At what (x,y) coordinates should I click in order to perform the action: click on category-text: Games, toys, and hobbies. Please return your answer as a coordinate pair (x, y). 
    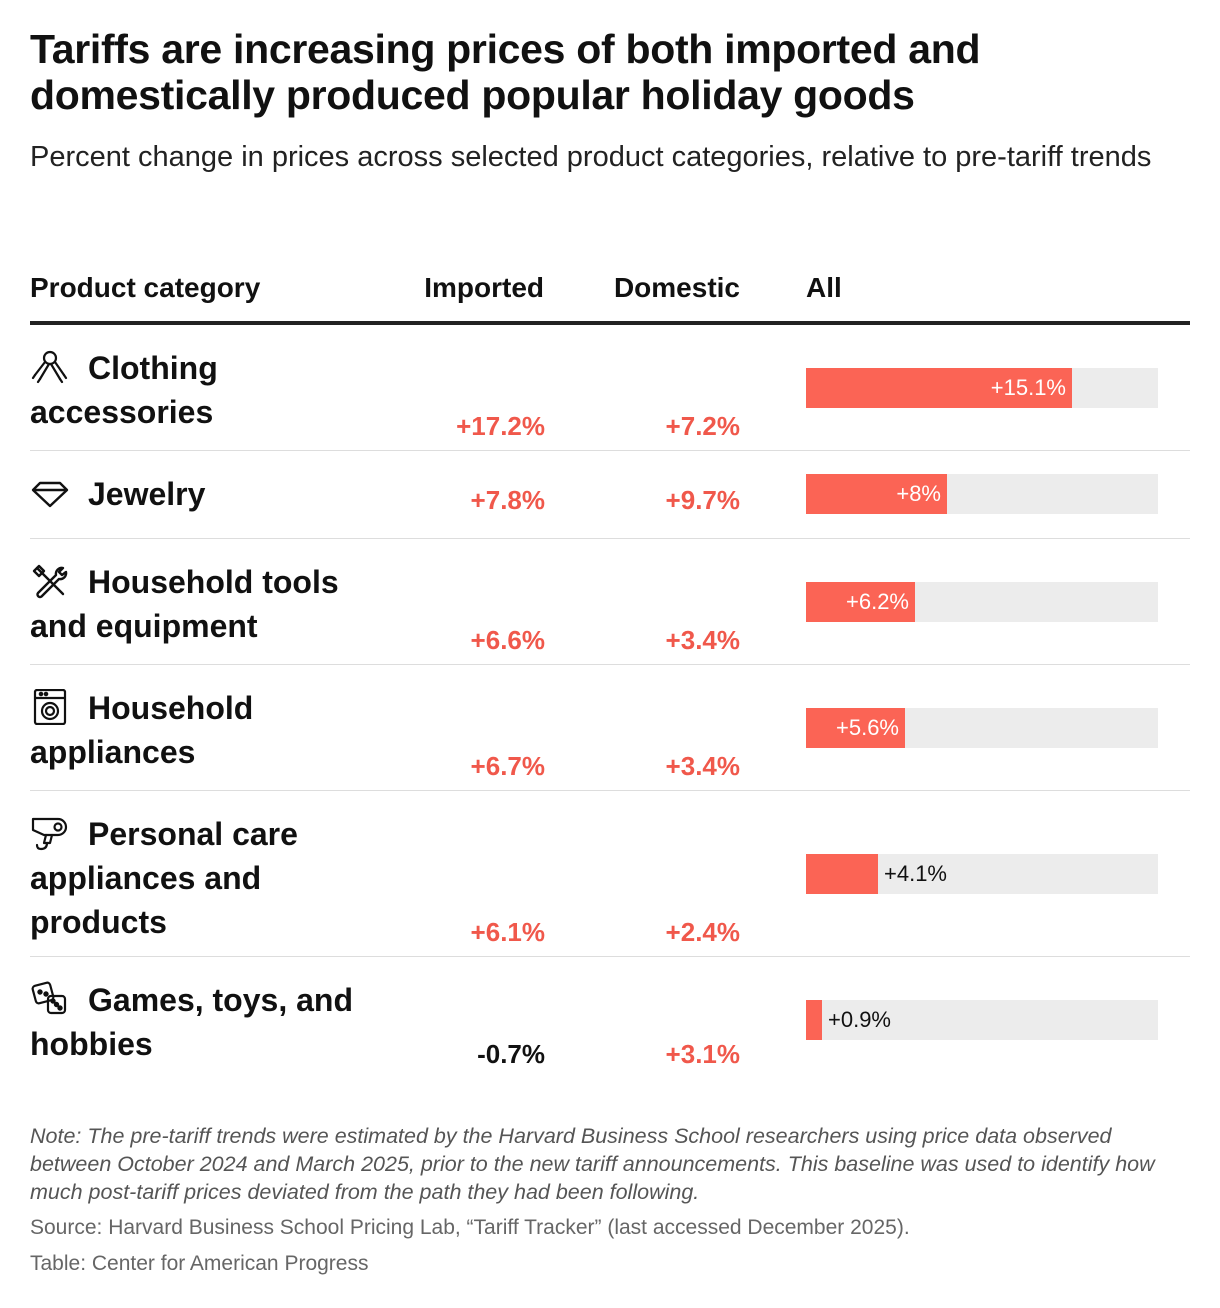
    Looking at the image, I should click on (191, 1022).